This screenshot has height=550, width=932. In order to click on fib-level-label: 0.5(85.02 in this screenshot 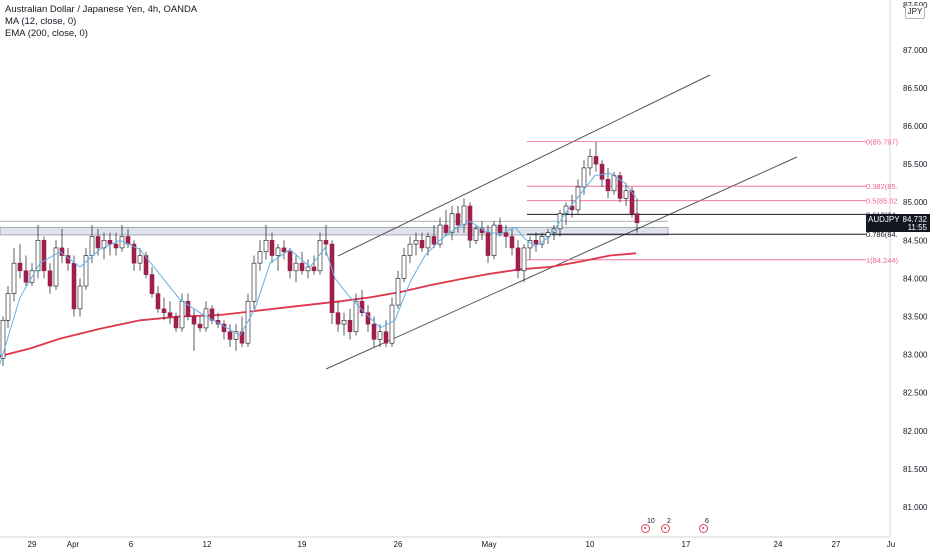, I will do `click(882, 201)`.